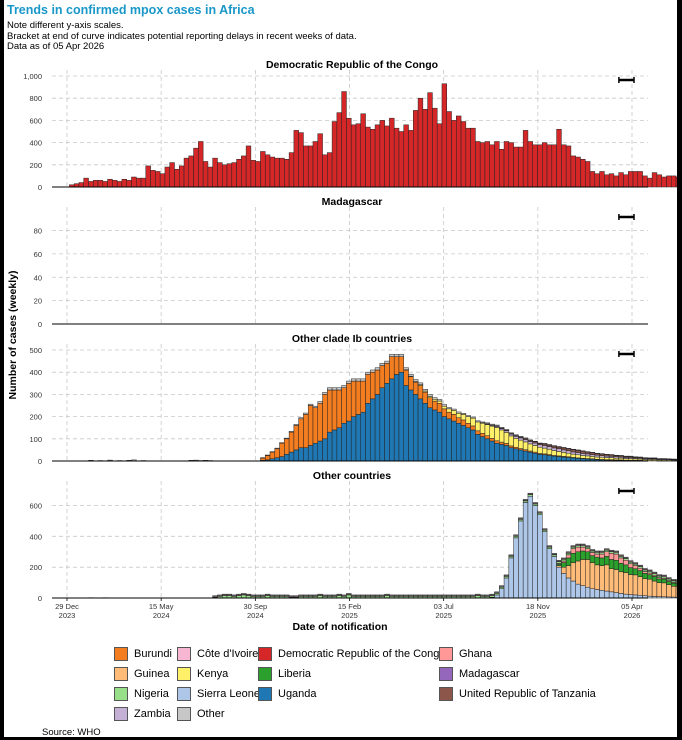 The width and height of the screenshot is (682, 740). I want to click on y-tick-label: 0, so click(40, 461).